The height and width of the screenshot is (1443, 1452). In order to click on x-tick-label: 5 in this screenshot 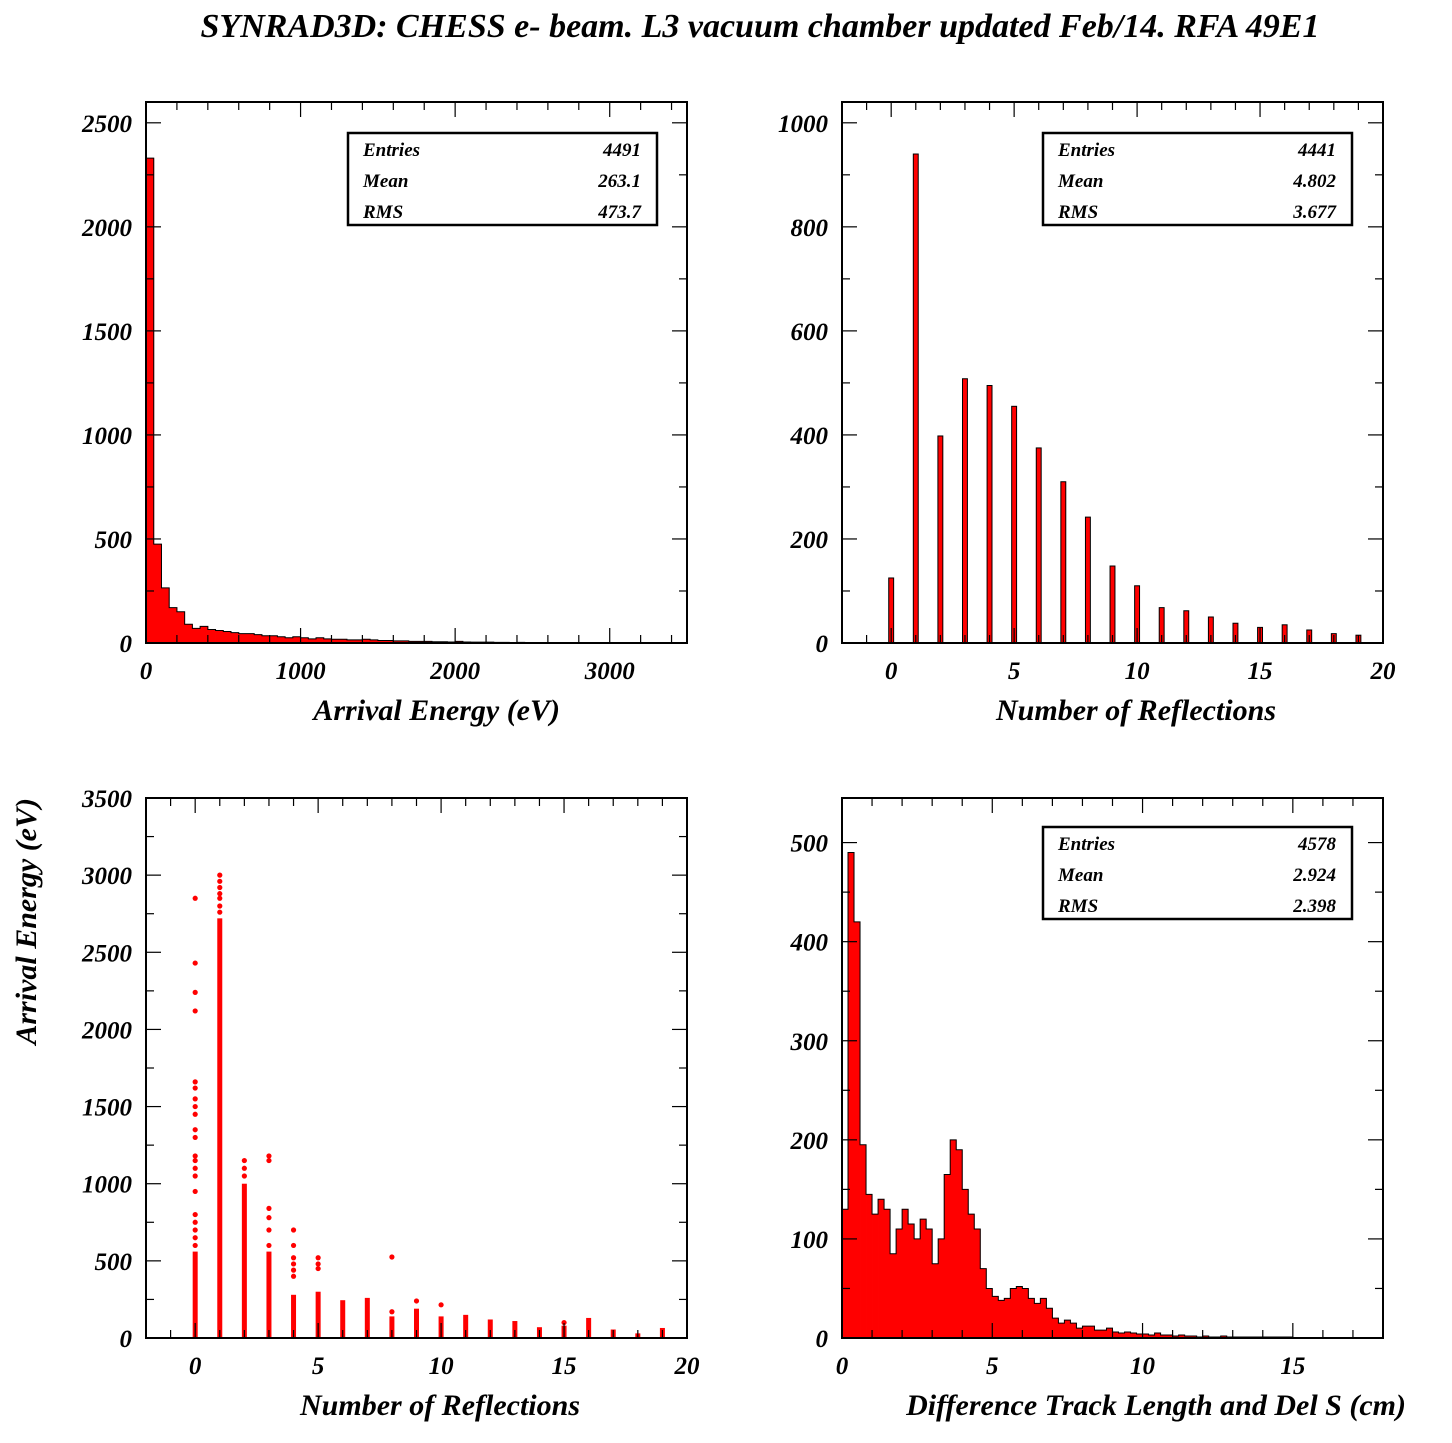, I will do `click(318, 1366)`.